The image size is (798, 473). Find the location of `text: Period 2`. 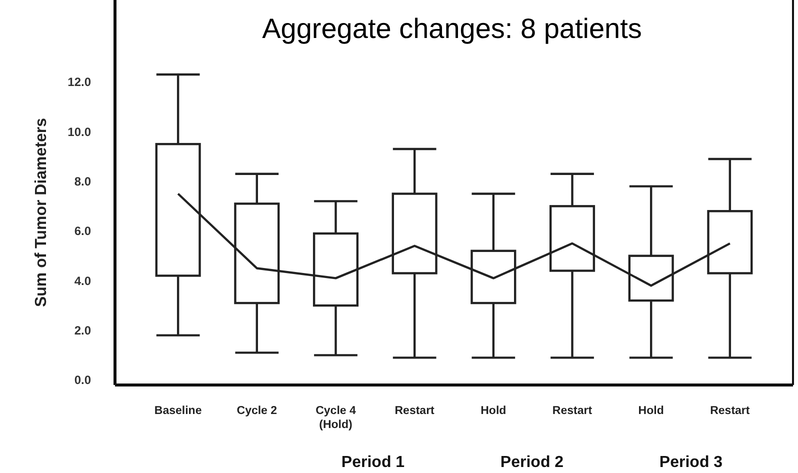

text: Period 2 is located at coordinates (532, 462).